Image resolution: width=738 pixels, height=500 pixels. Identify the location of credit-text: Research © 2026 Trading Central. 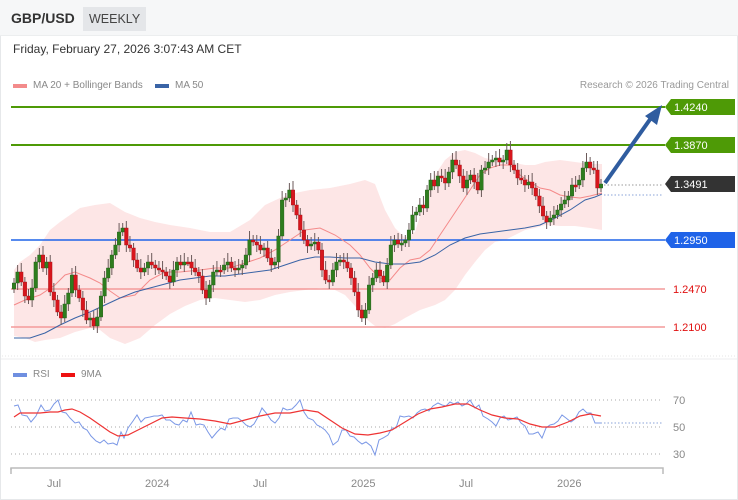
(654, 85).